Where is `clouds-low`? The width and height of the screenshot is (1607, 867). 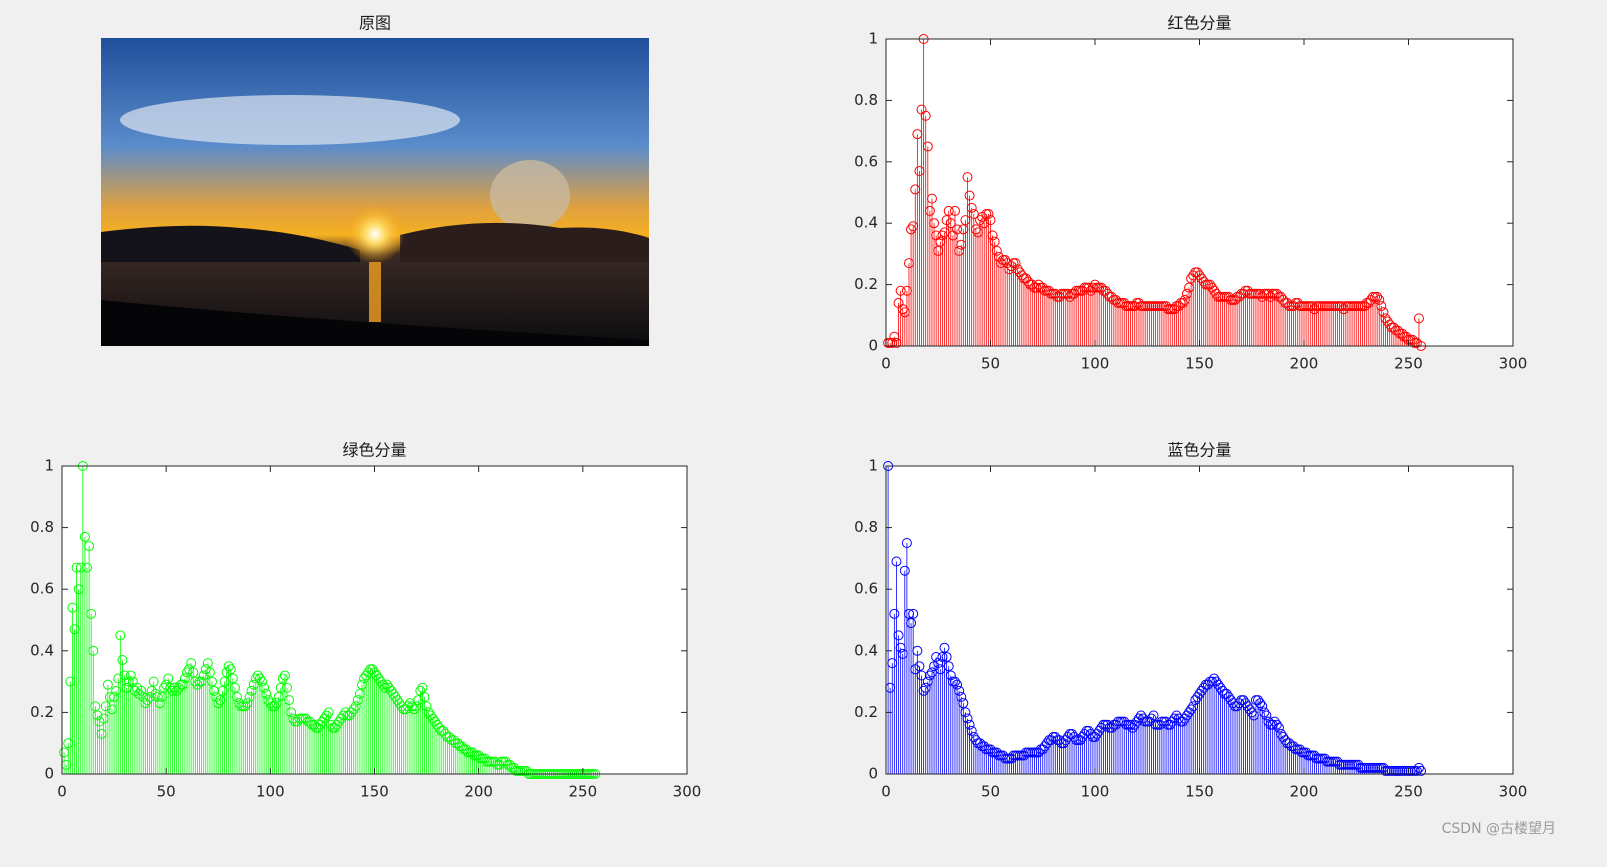
clouds-low is located at coordinates (524, 242).